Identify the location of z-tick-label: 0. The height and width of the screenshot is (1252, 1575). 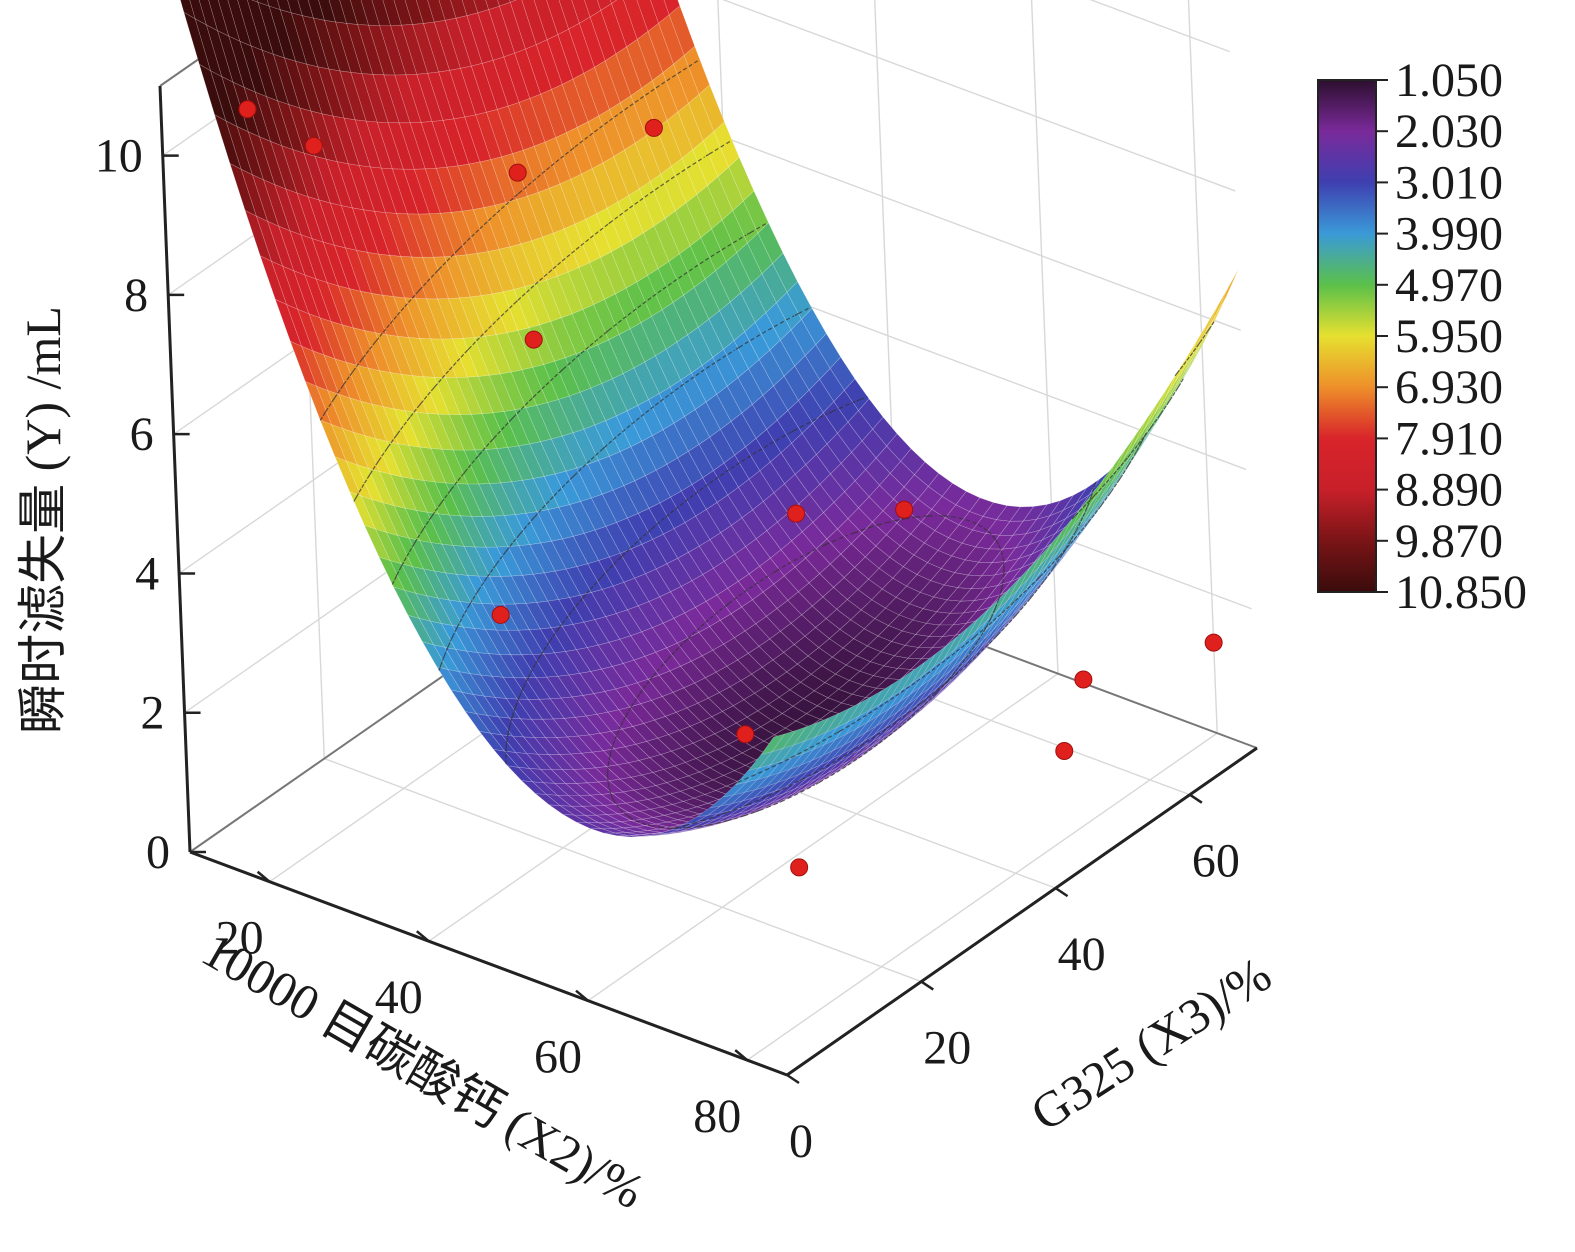
(158, 852).